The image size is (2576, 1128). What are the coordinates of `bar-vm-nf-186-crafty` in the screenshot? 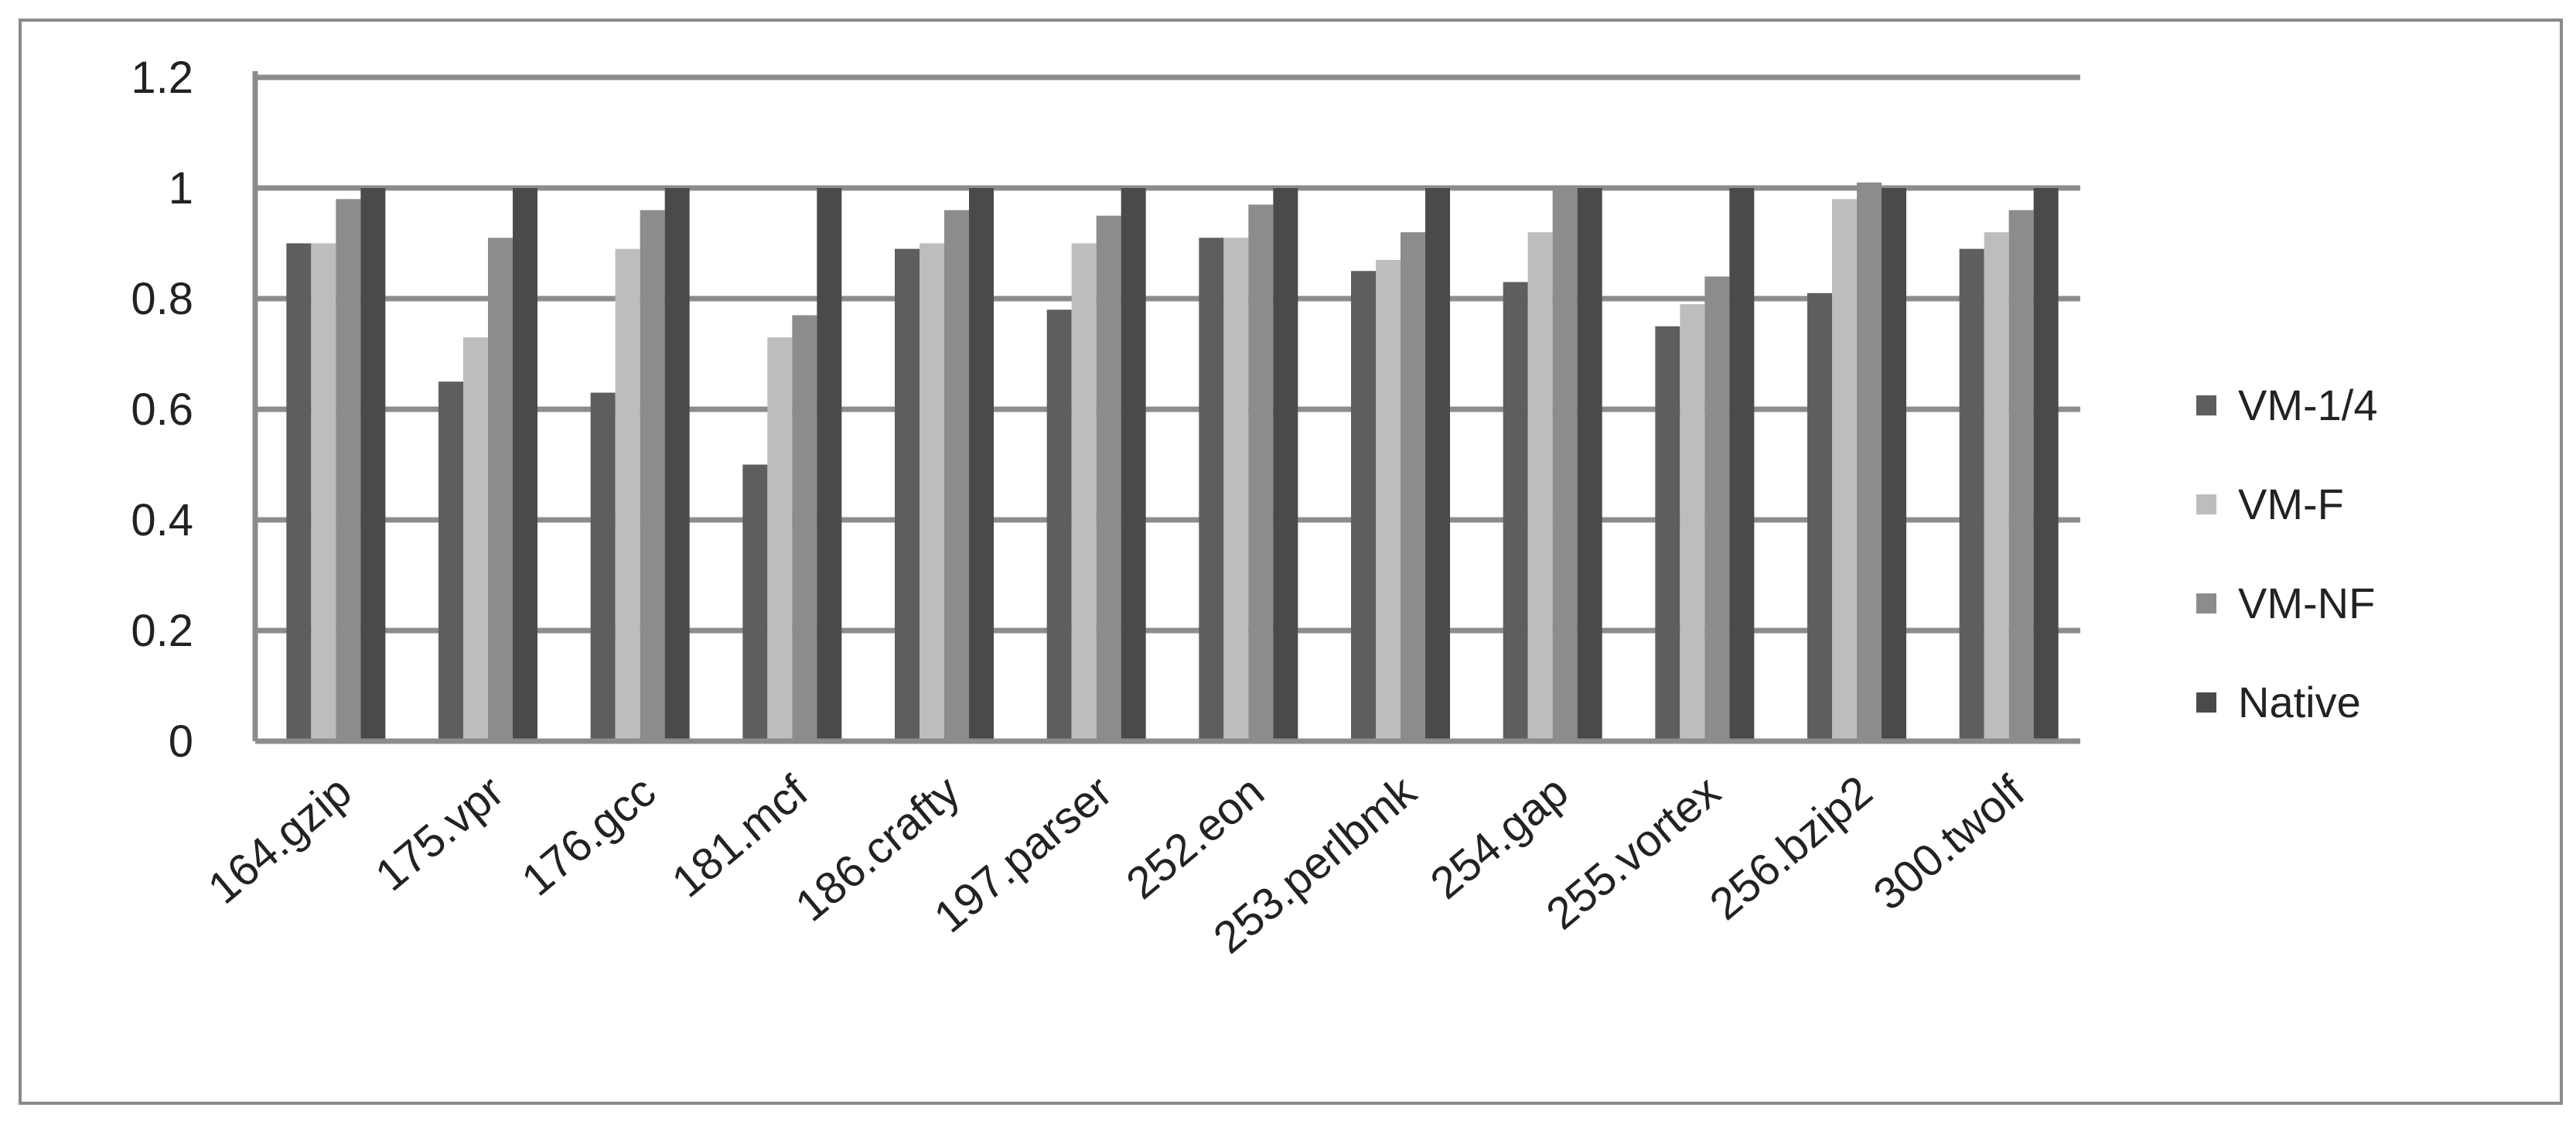 It's located at (957, 476).